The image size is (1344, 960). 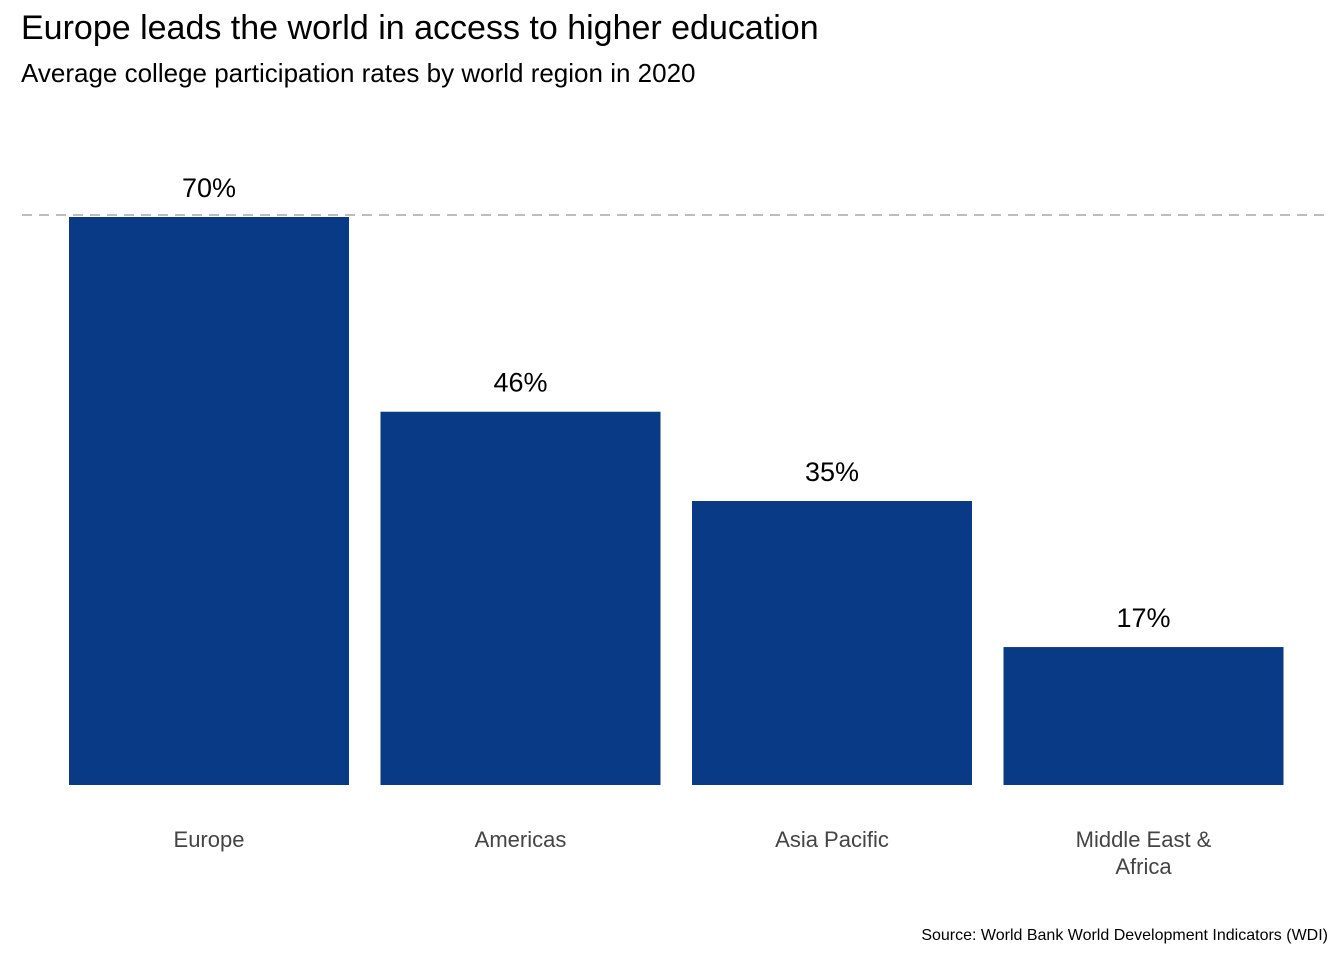 I want to click on x-tick-label-line: Europe, so click(x=209, y=839).